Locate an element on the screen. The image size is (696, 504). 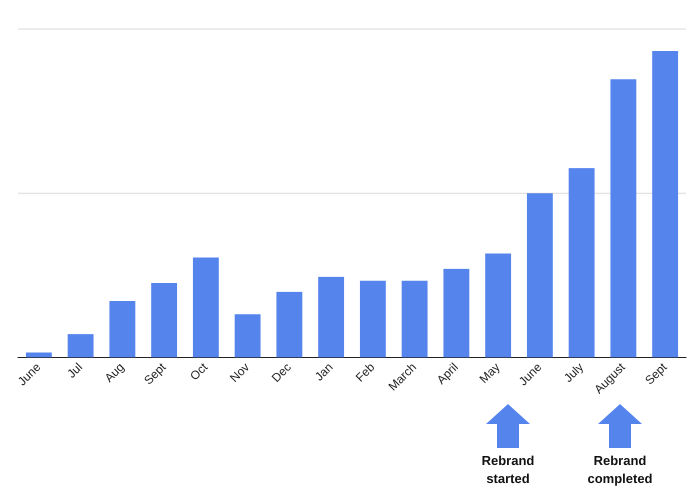
x-tick-label: Oct is located at coordinates (199, 372).